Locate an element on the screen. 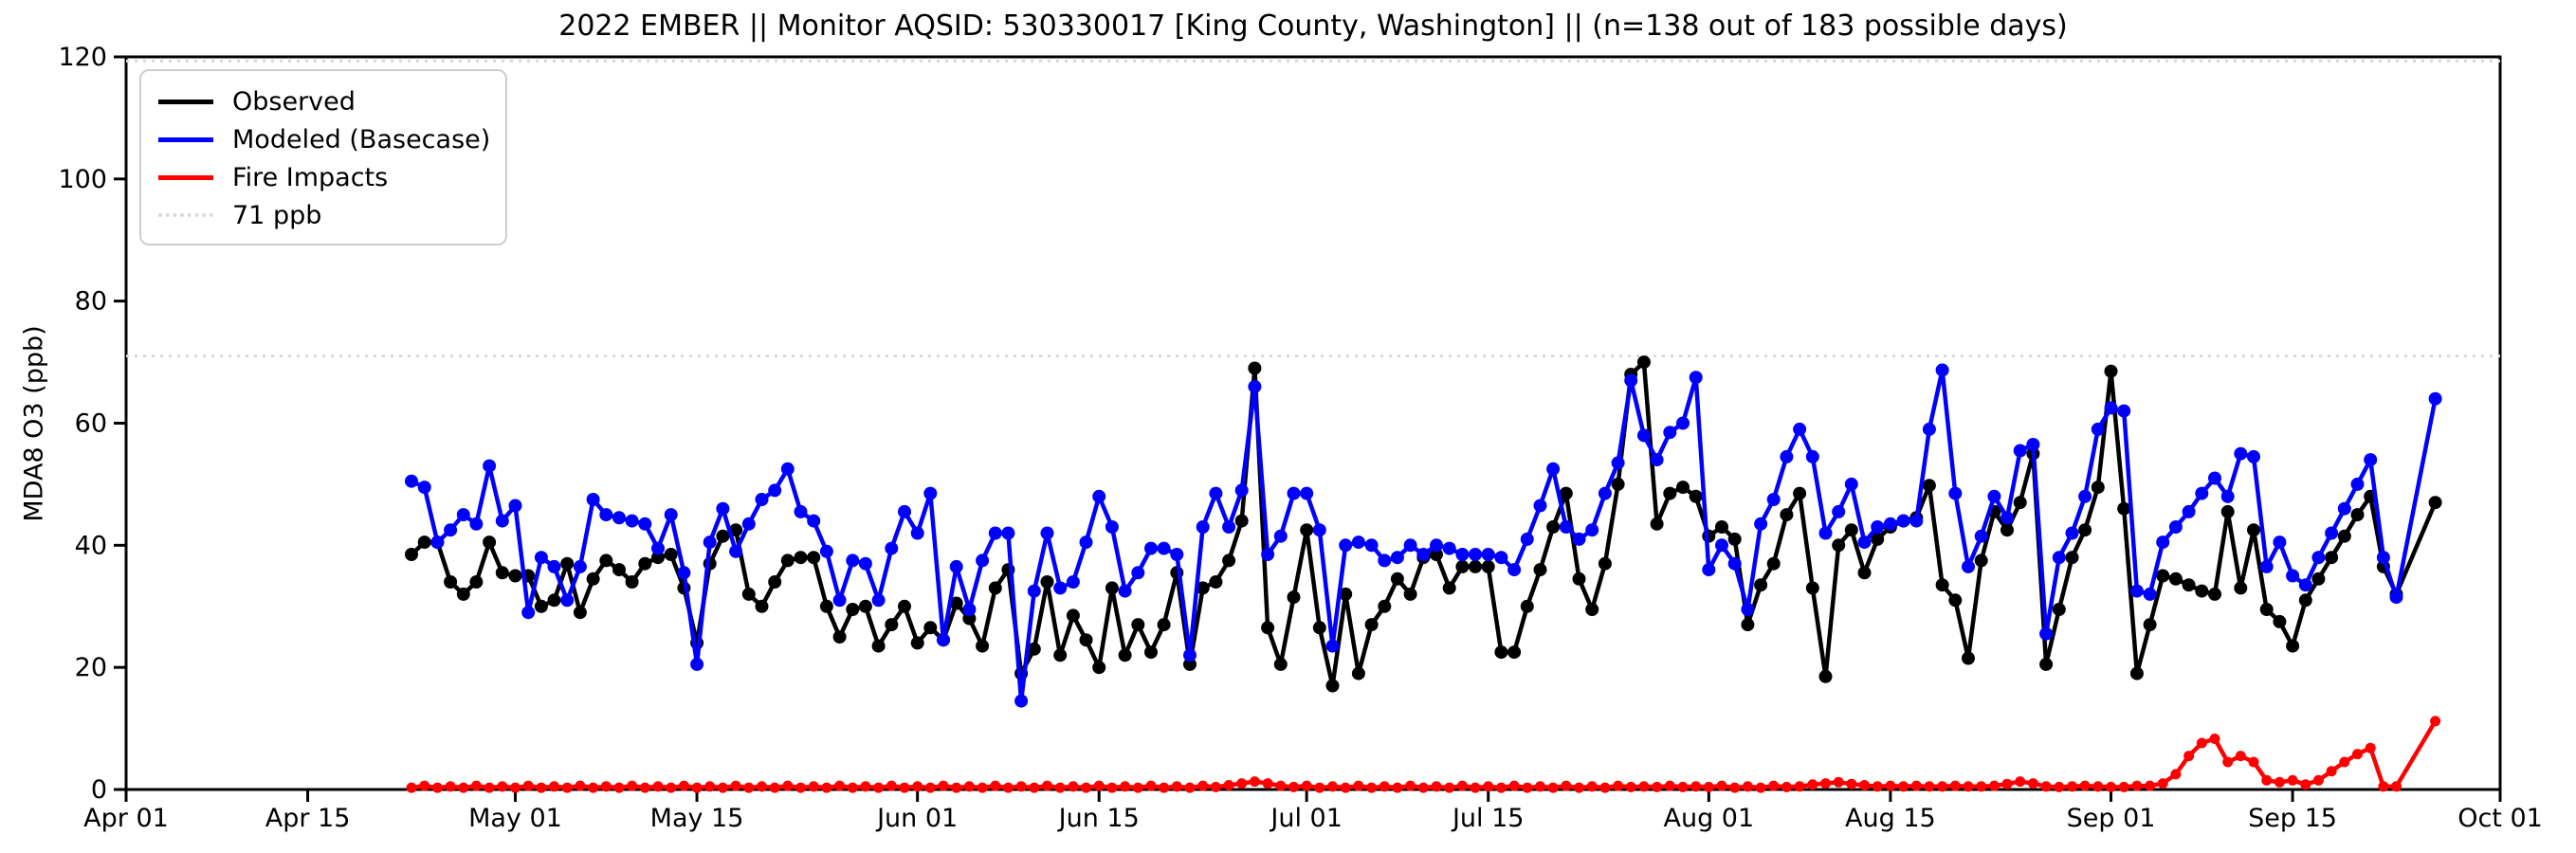 The height and width of the screenshot is (853, 2576). y-tick-label: 0 is located at coordinates (99, 790).